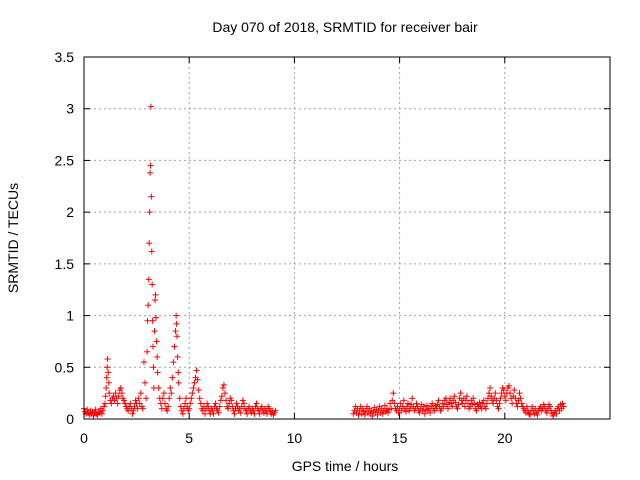 The width and height of the screenshot is (640, 480). I want to click on x-axis-title: GPS time / hours, so click(345, 466).